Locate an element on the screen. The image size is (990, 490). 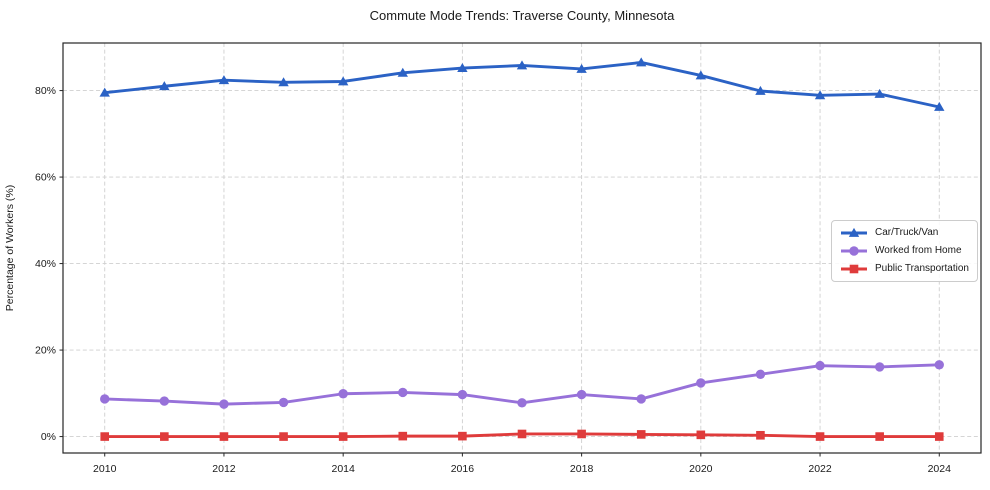
x-tick-label: 2016 is located at coordinates (463, 469).